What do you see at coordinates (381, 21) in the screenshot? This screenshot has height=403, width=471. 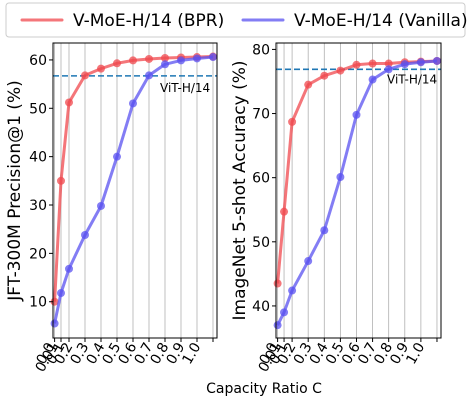 I see `legend-label-vanilla: V-MoE-H/14 (Vanilla)` at bounding box center [381, 21].